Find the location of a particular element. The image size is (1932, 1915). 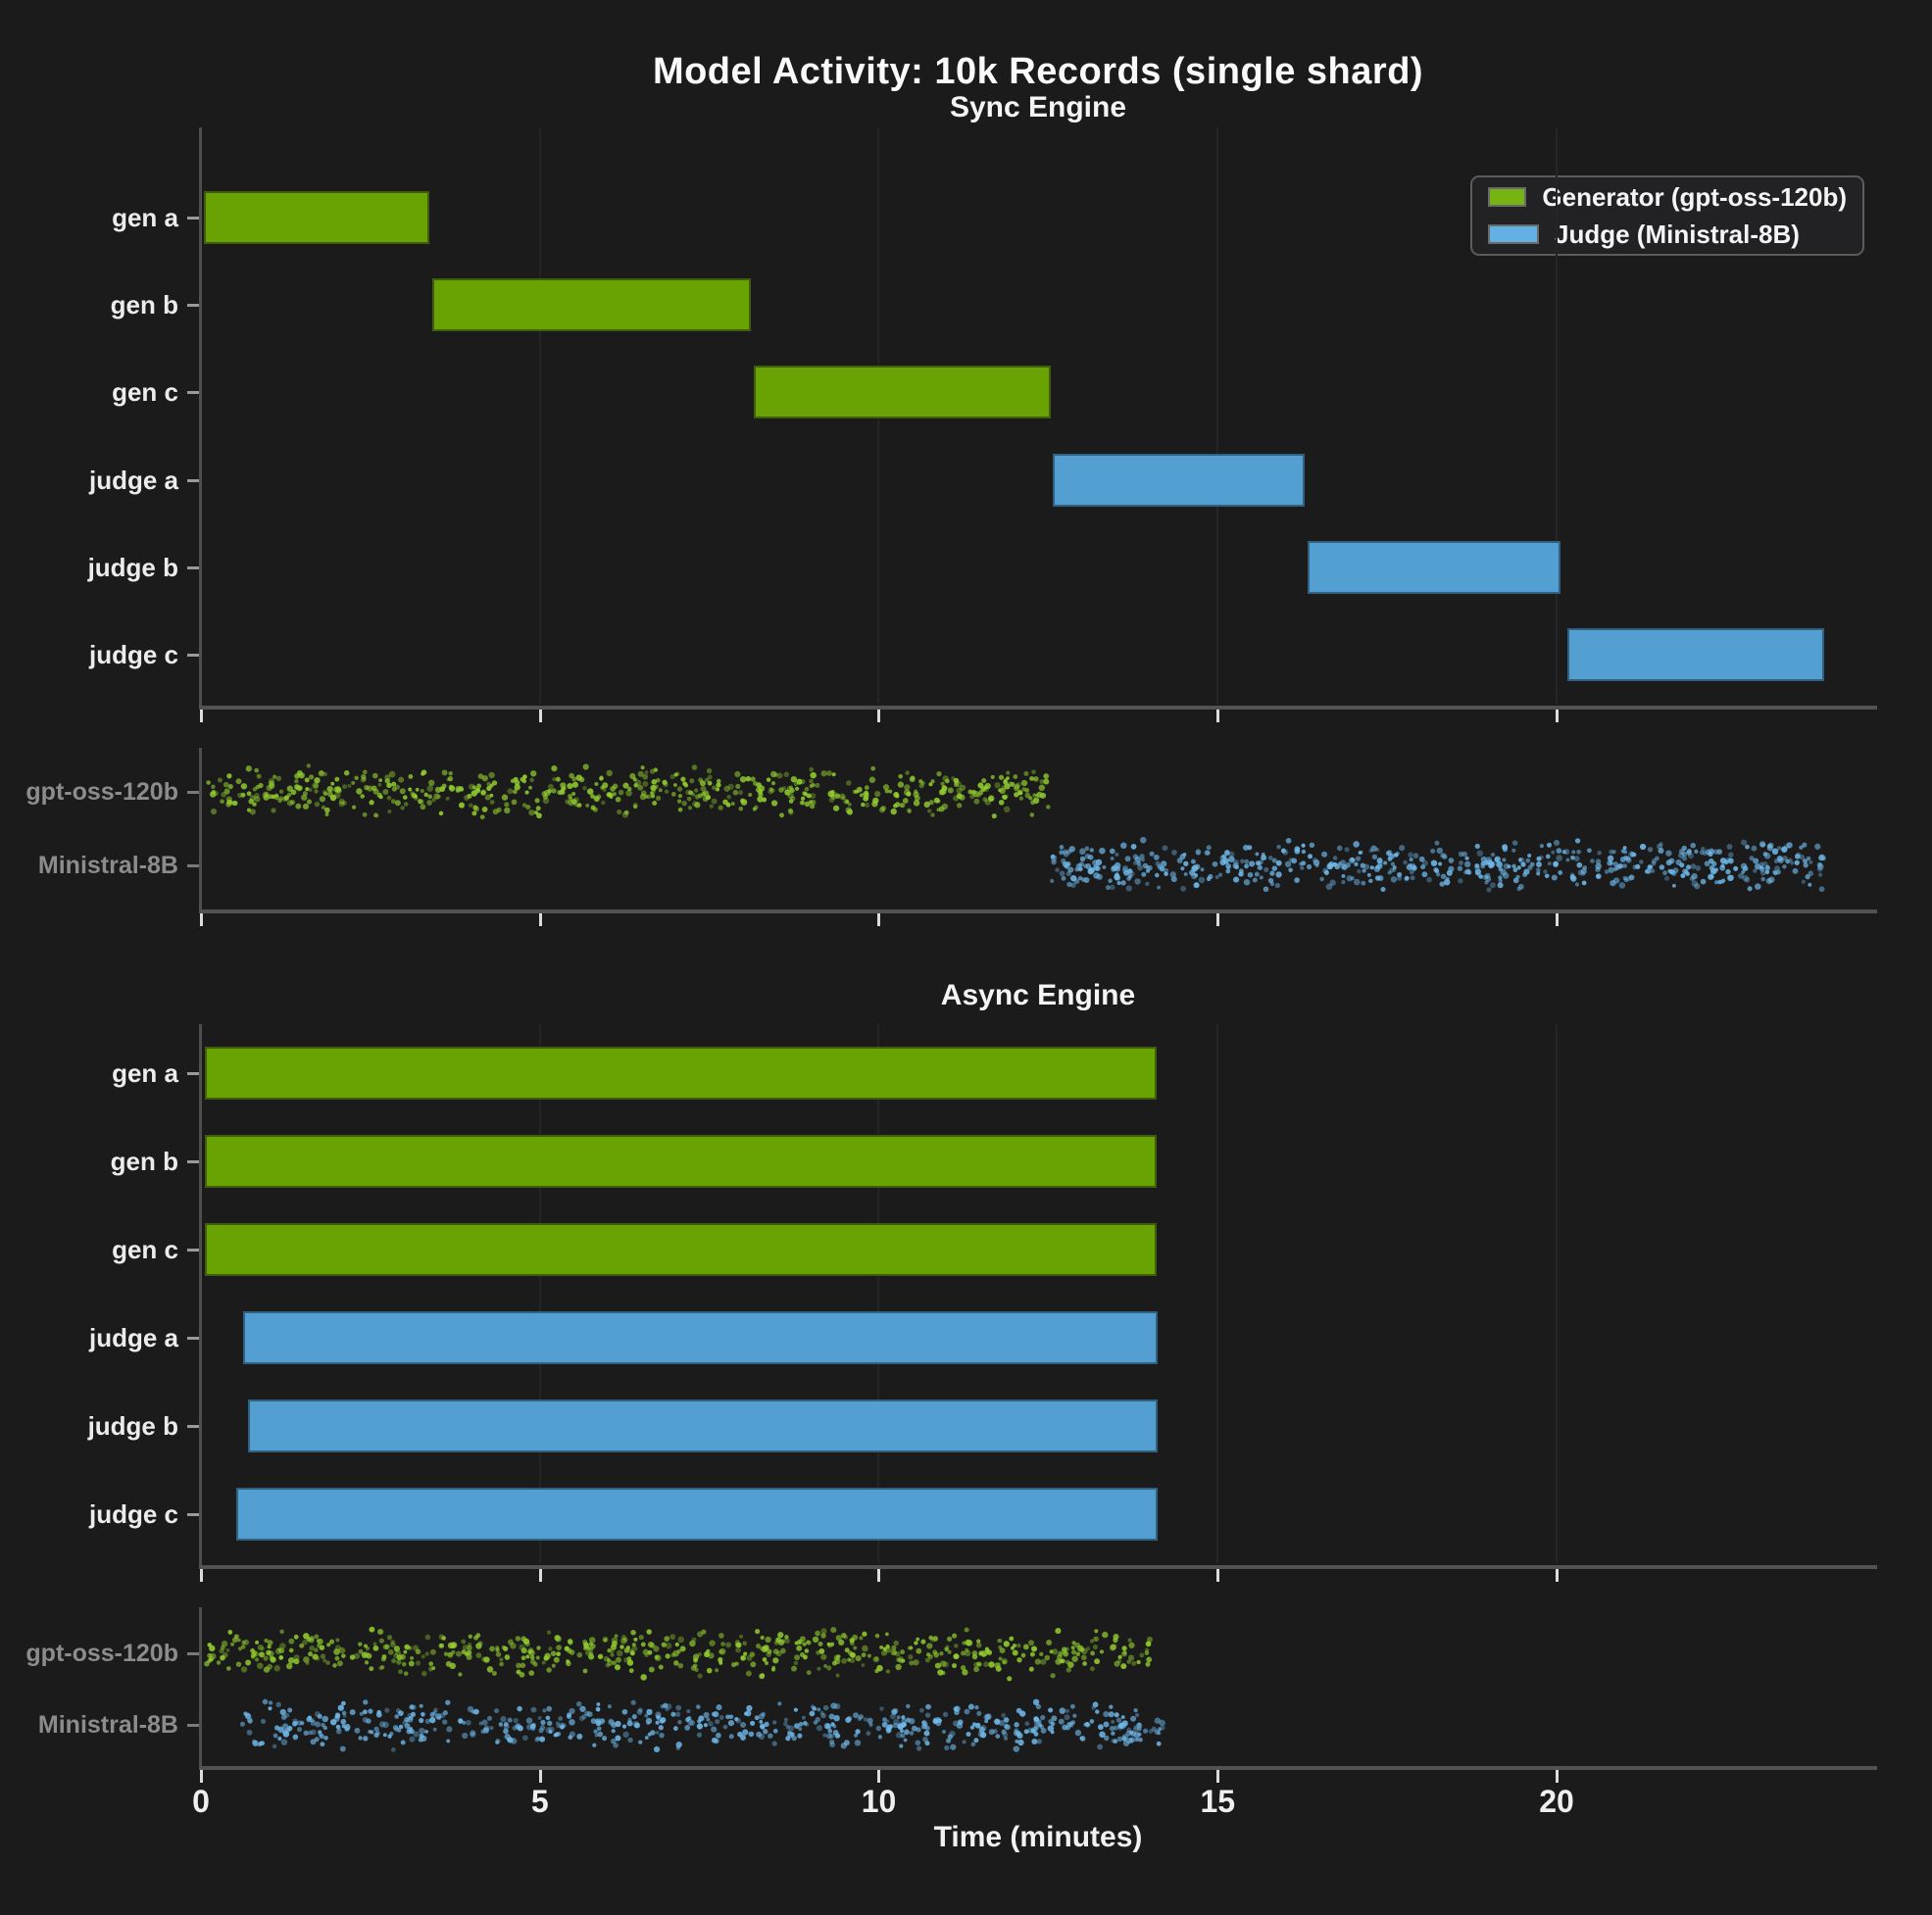

async-strip-row-label-gpt-oss-120b-tick is located at coordinates (193, 1654).